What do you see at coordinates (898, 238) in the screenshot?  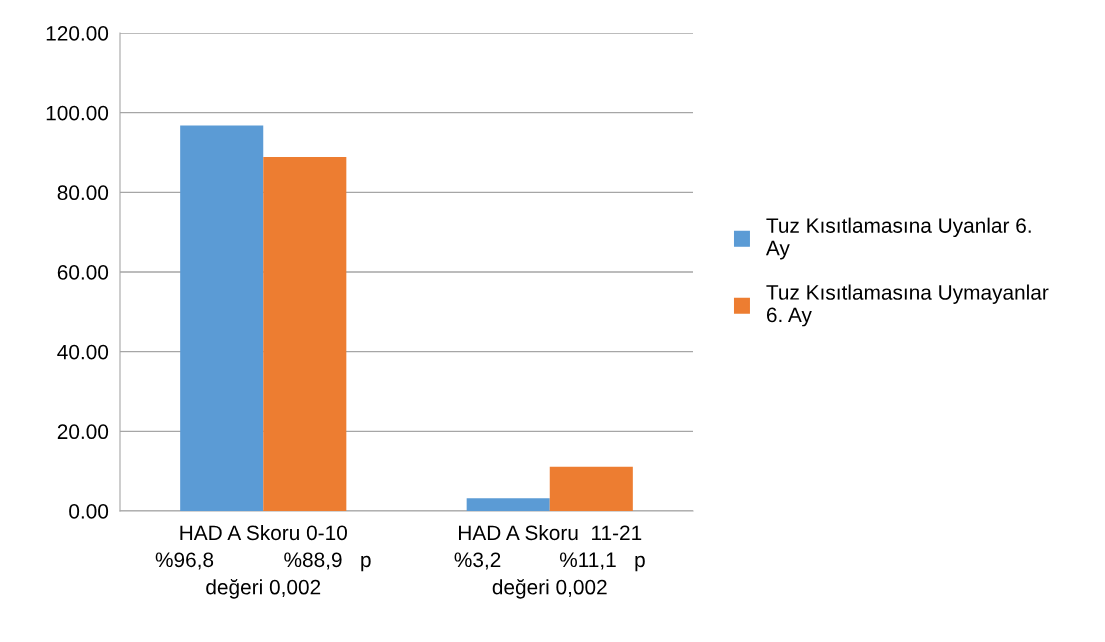 I see `legend-label: Tuz Kısıtlamasına Uyanlar 6. Ay` at bounding box center [898, 238].